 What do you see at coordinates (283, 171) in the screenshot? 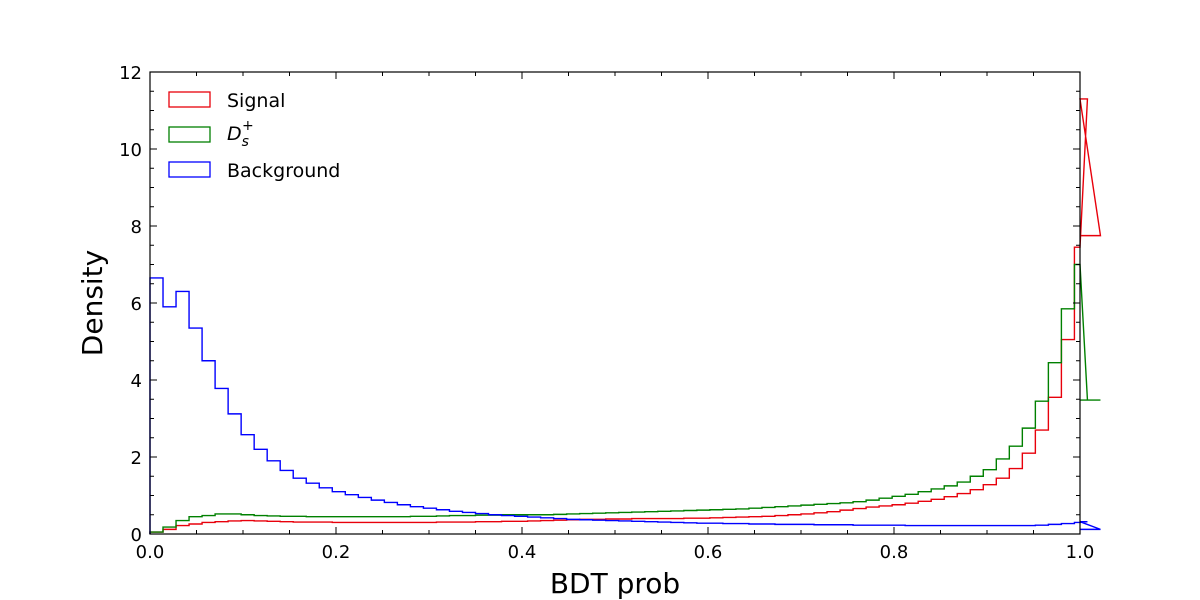
I see `legend-label-background: Background` at bounding box center [283, 171].